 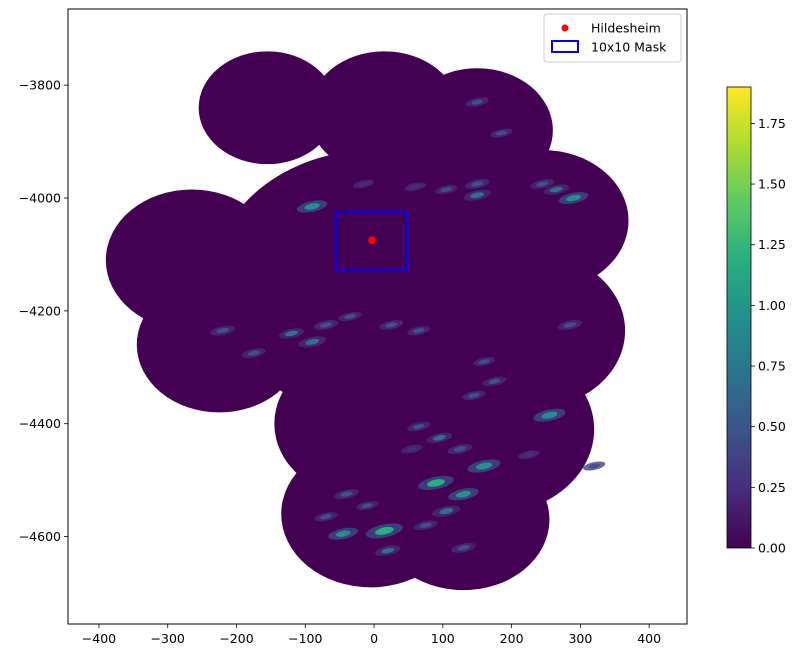 I want to click on x-tick-label-4: 0, so click(x=374, y=638).